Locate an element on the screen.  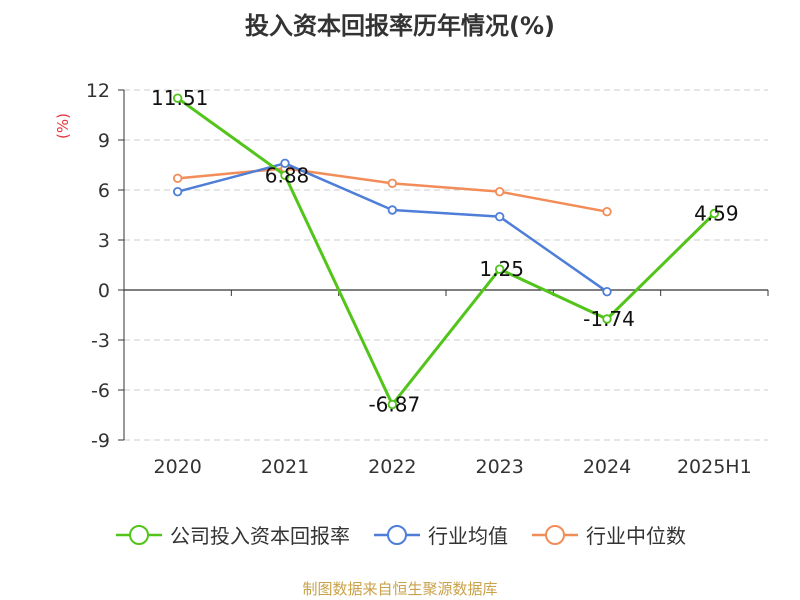
y-tick-label: 3 is located at coordinates (104, 241).